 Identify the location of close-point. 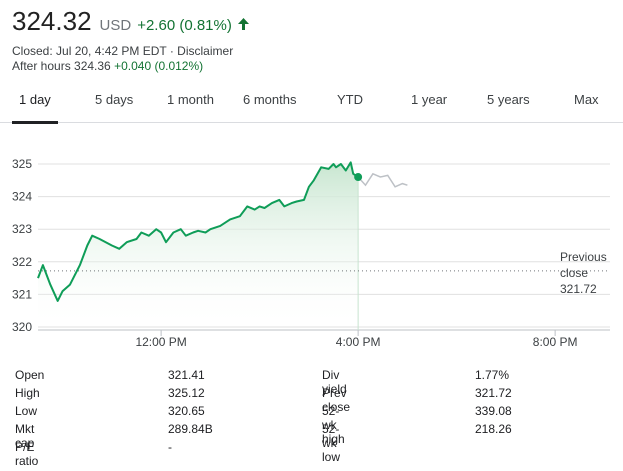
(358, 177).